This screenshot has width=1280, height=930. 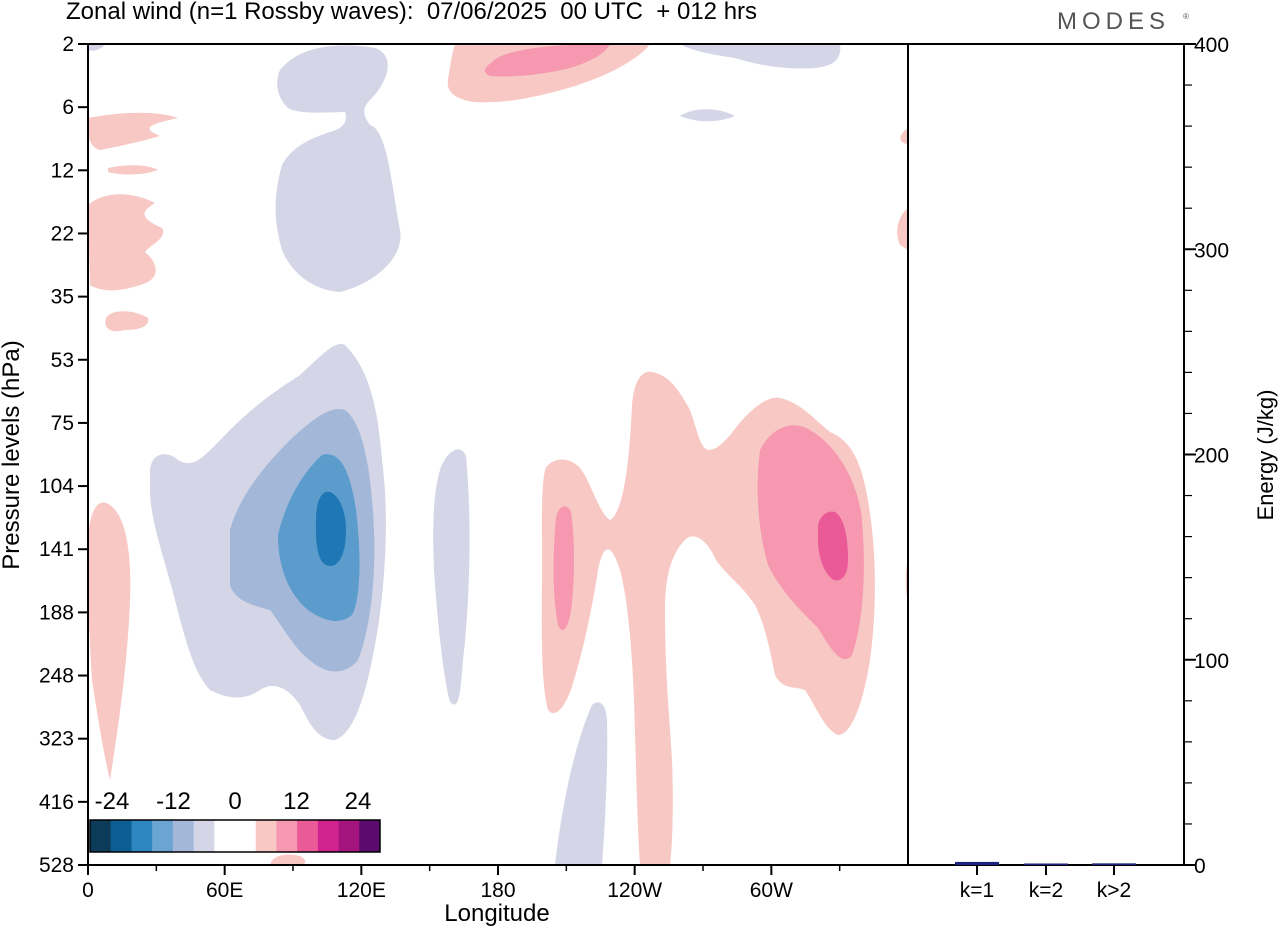 What do you see at coordinates (127, 321) in the screenshot?
I see `pos-contour-top-left-d` at bounding box center [127, 321].